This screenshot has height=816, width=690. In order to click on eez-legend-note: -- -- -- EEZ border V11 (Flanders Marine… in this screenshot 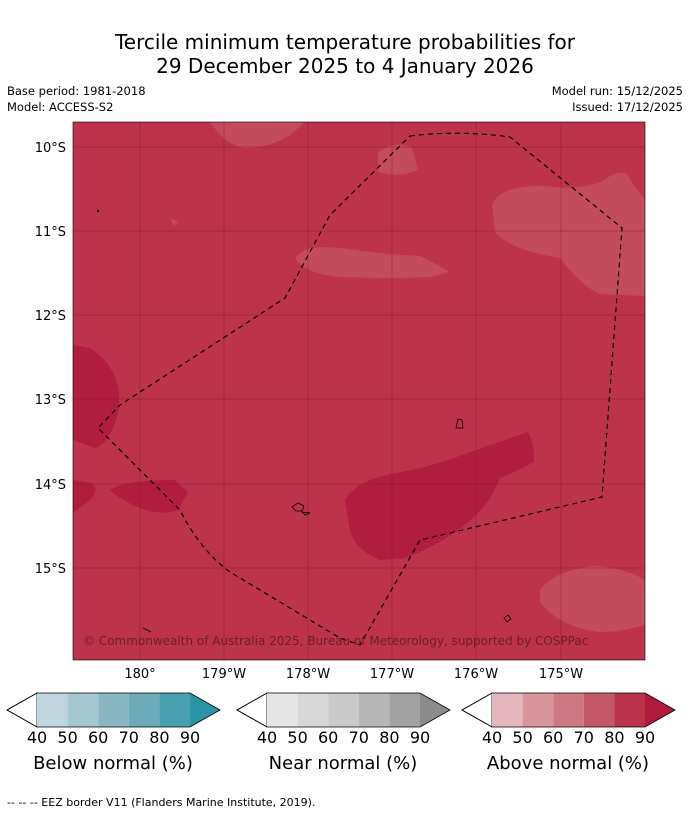, I will do `click(161, 802)`.